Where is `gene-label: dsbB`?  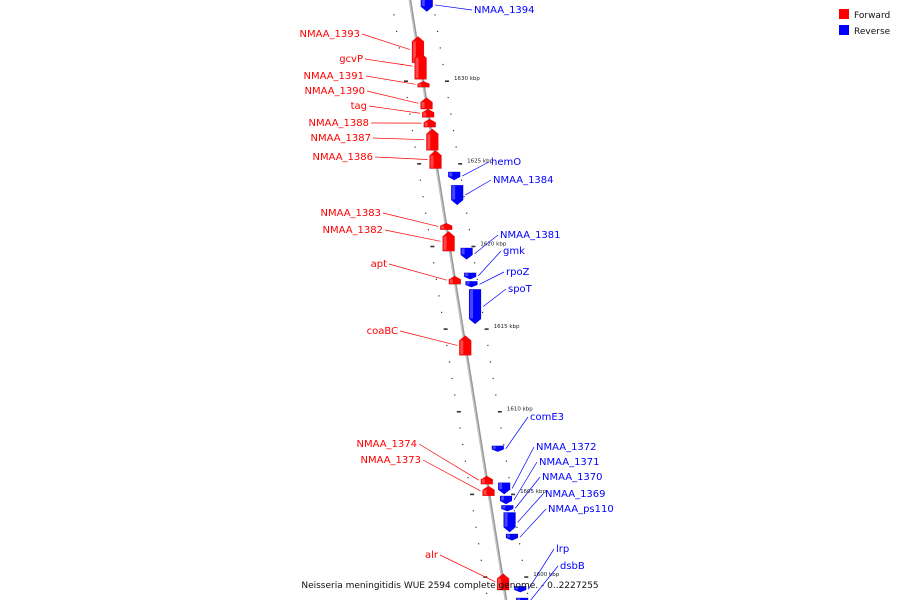
gene-label: dsbB is located at coordinates (572, 566).